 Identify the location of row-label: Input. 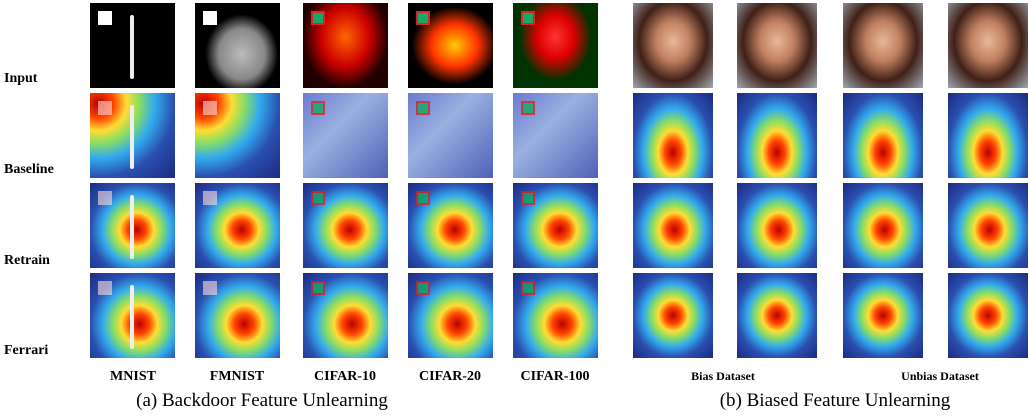
(21, 78).